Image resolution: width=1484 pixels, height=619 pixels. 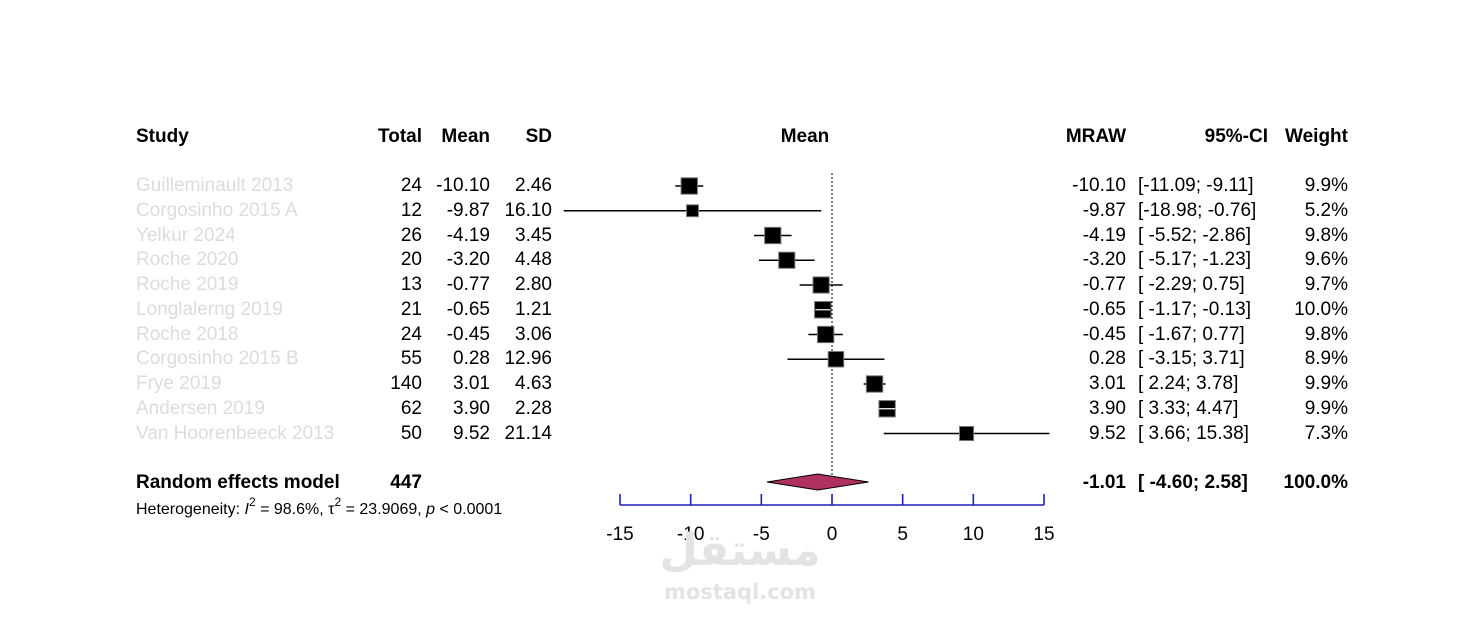 I want to click on study-ci: [ -5.52; -2.86], so click(x=1195, y=235).